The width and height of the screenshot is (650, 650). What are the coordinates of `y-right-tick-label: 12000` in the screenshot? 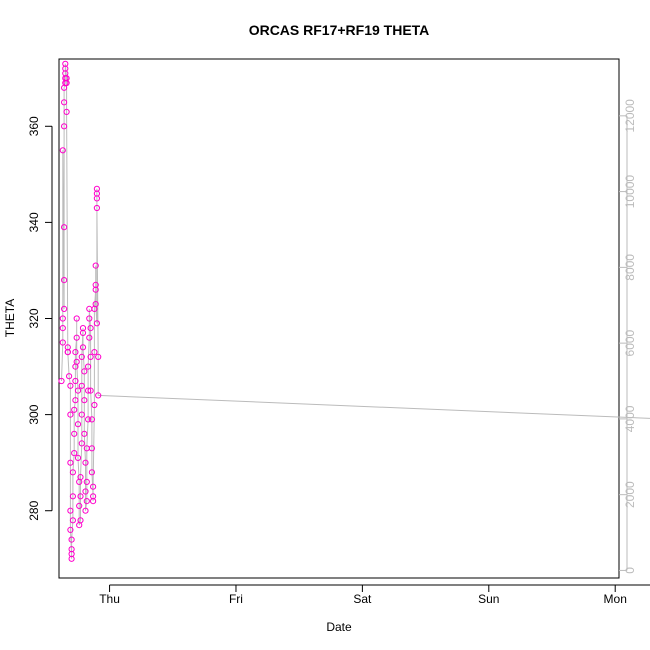 It's located at (630, 116).